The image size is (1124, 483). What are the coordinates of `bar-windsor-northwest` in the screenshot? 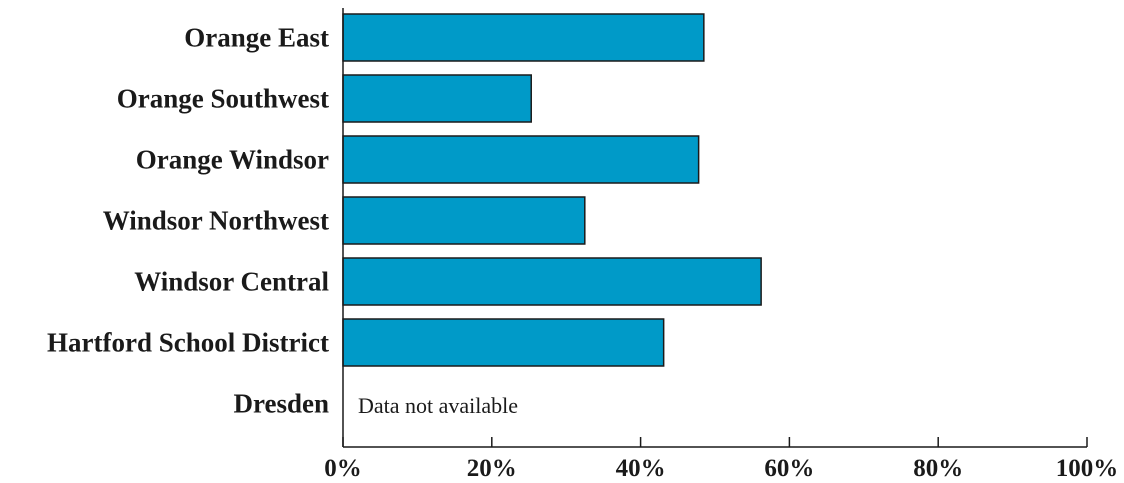 It's located at (464, 220).